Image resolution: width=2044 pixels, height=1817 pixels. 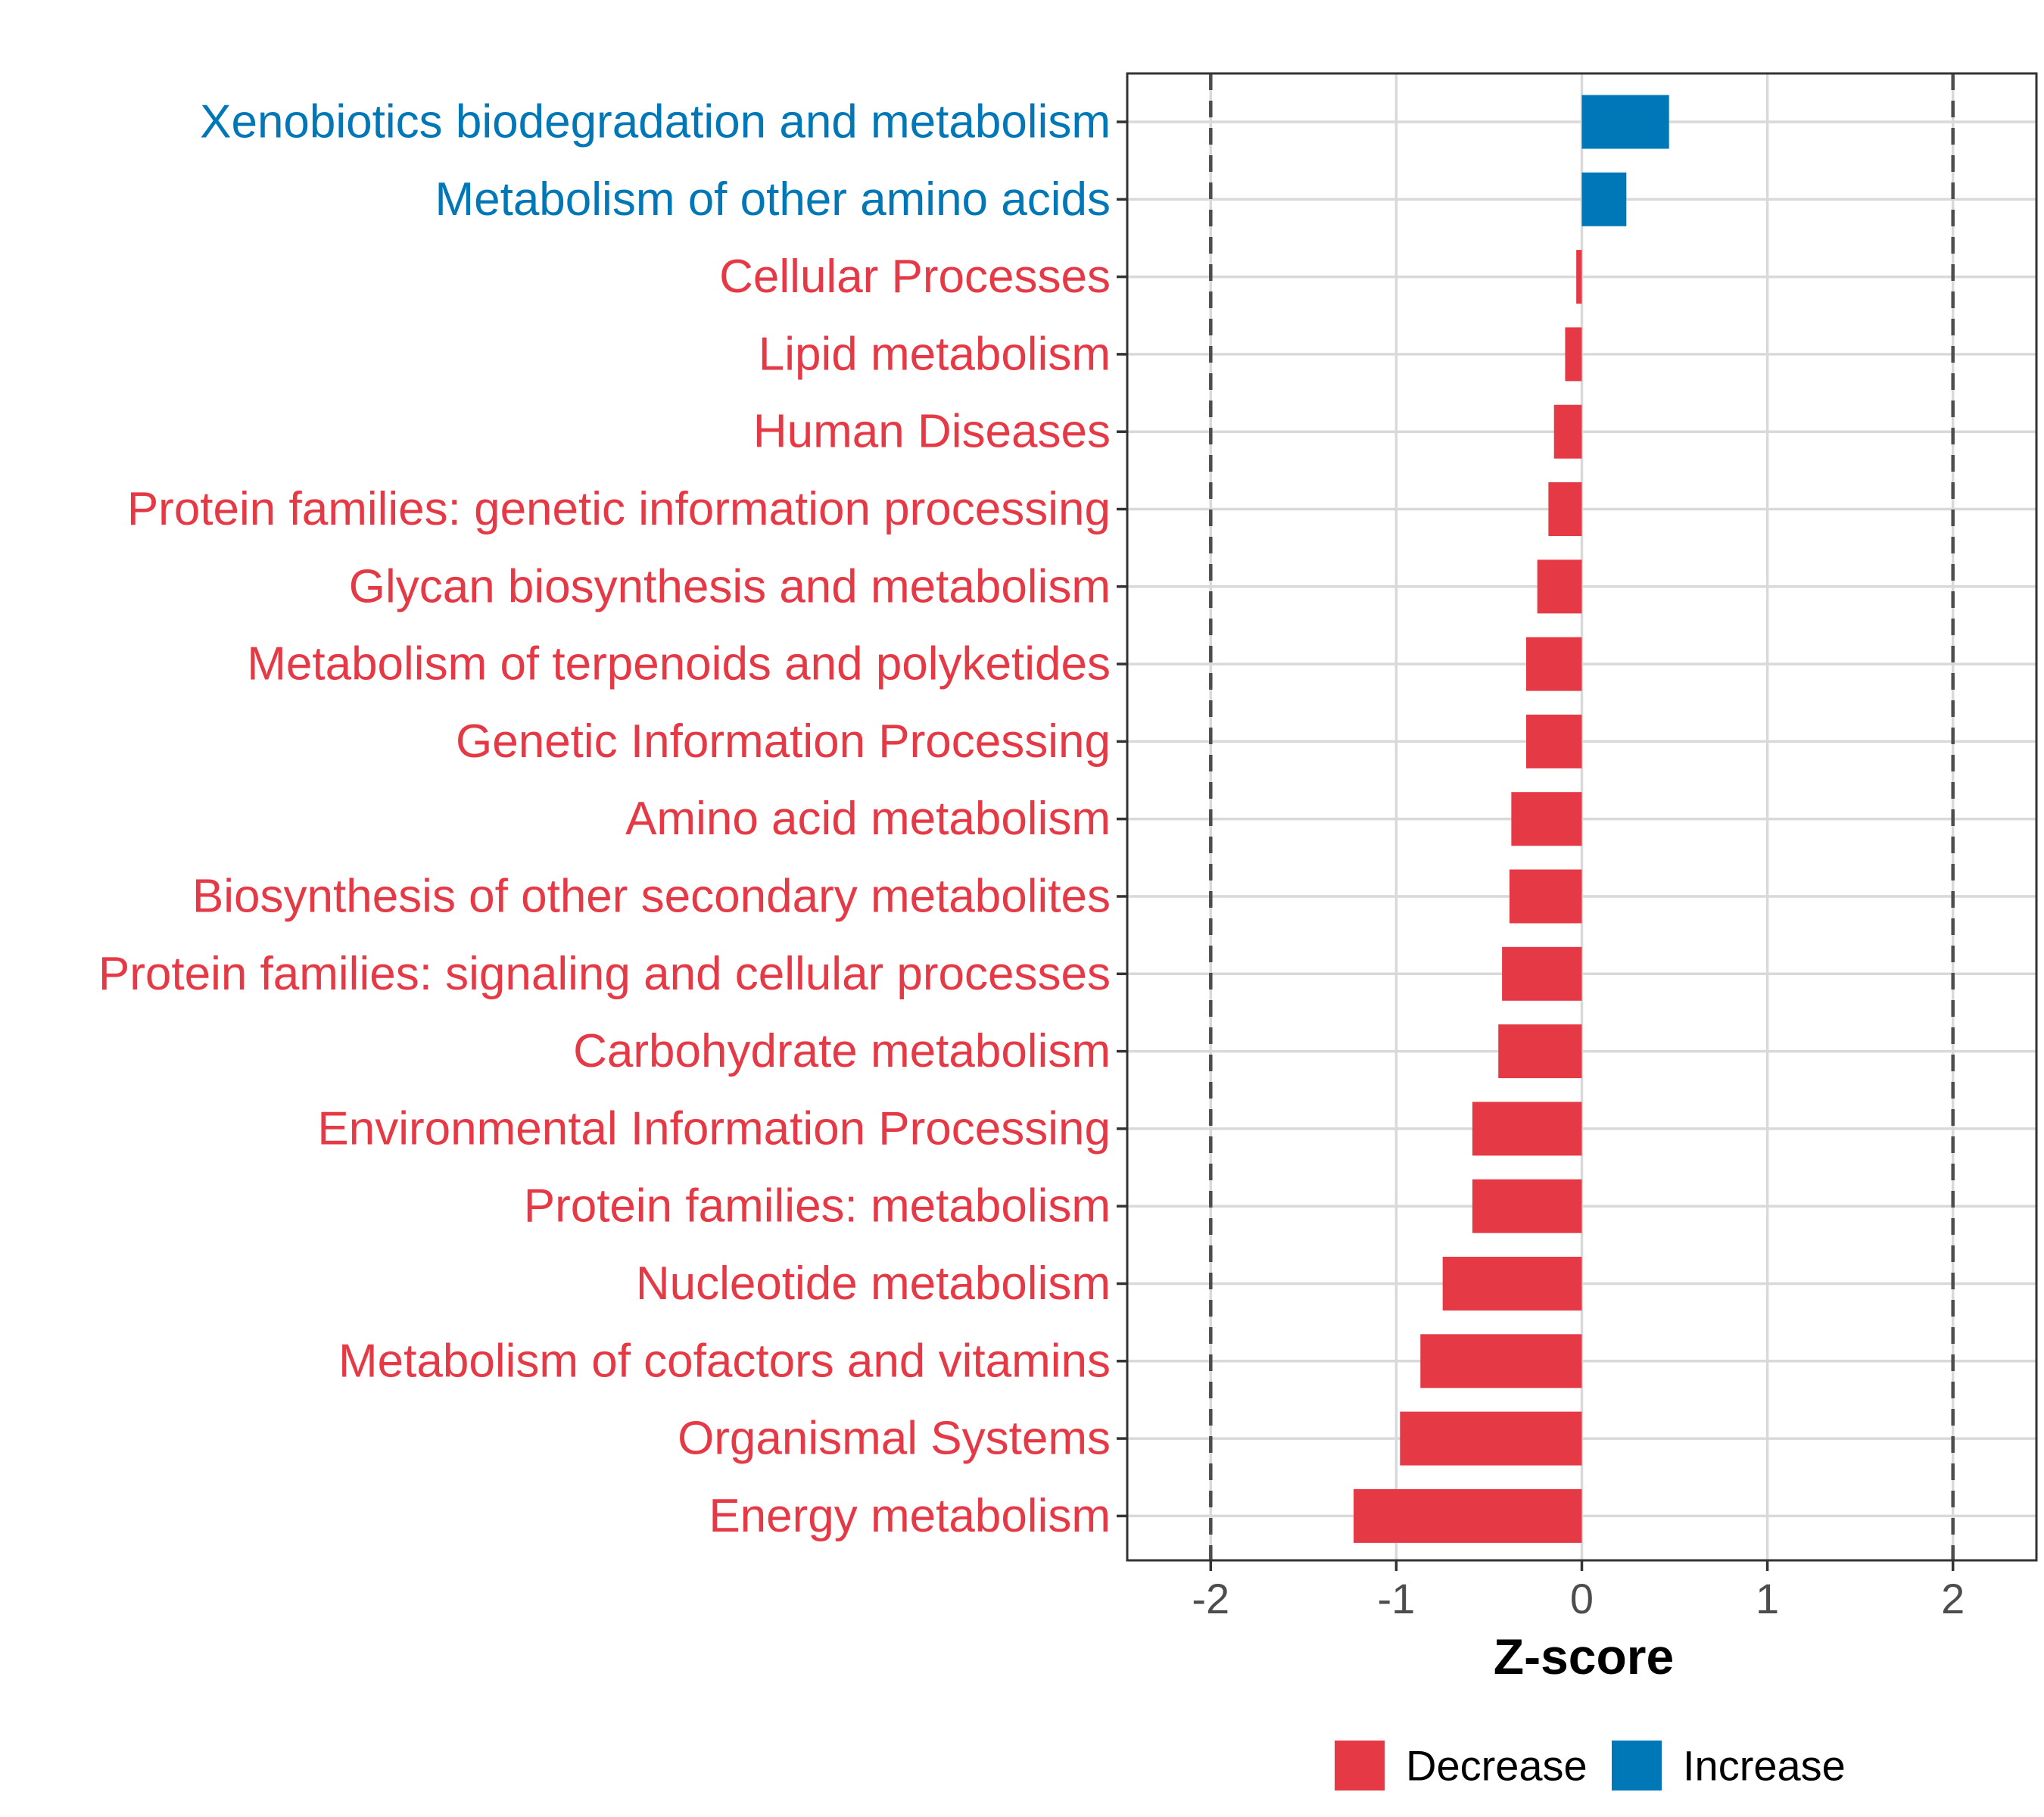 What do you see at coordinates (1764, 1766) in the screenshot?
I see `legend-label: Increase` at bounding box center [1764, 1766].